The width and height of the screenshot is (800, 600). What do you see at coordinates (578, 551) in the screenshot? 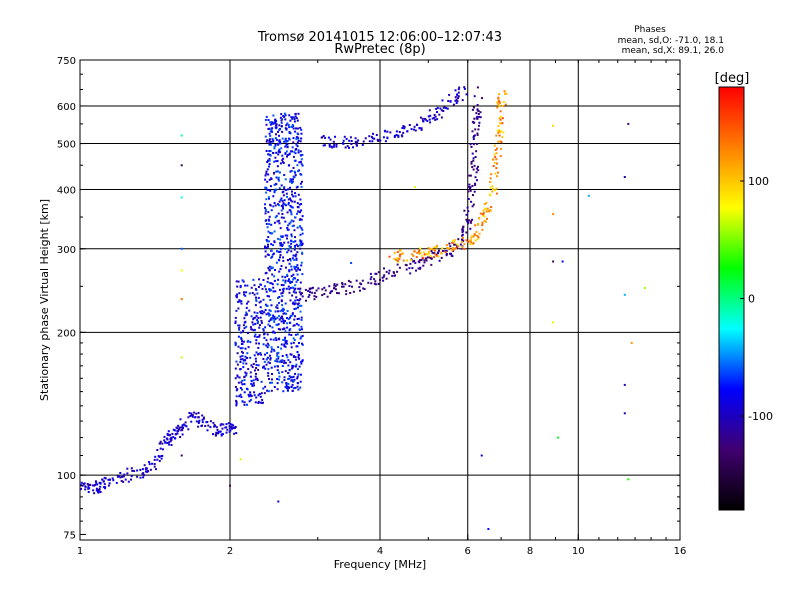
I see `x-tick-label: 10` at bounding box center [578, 551].